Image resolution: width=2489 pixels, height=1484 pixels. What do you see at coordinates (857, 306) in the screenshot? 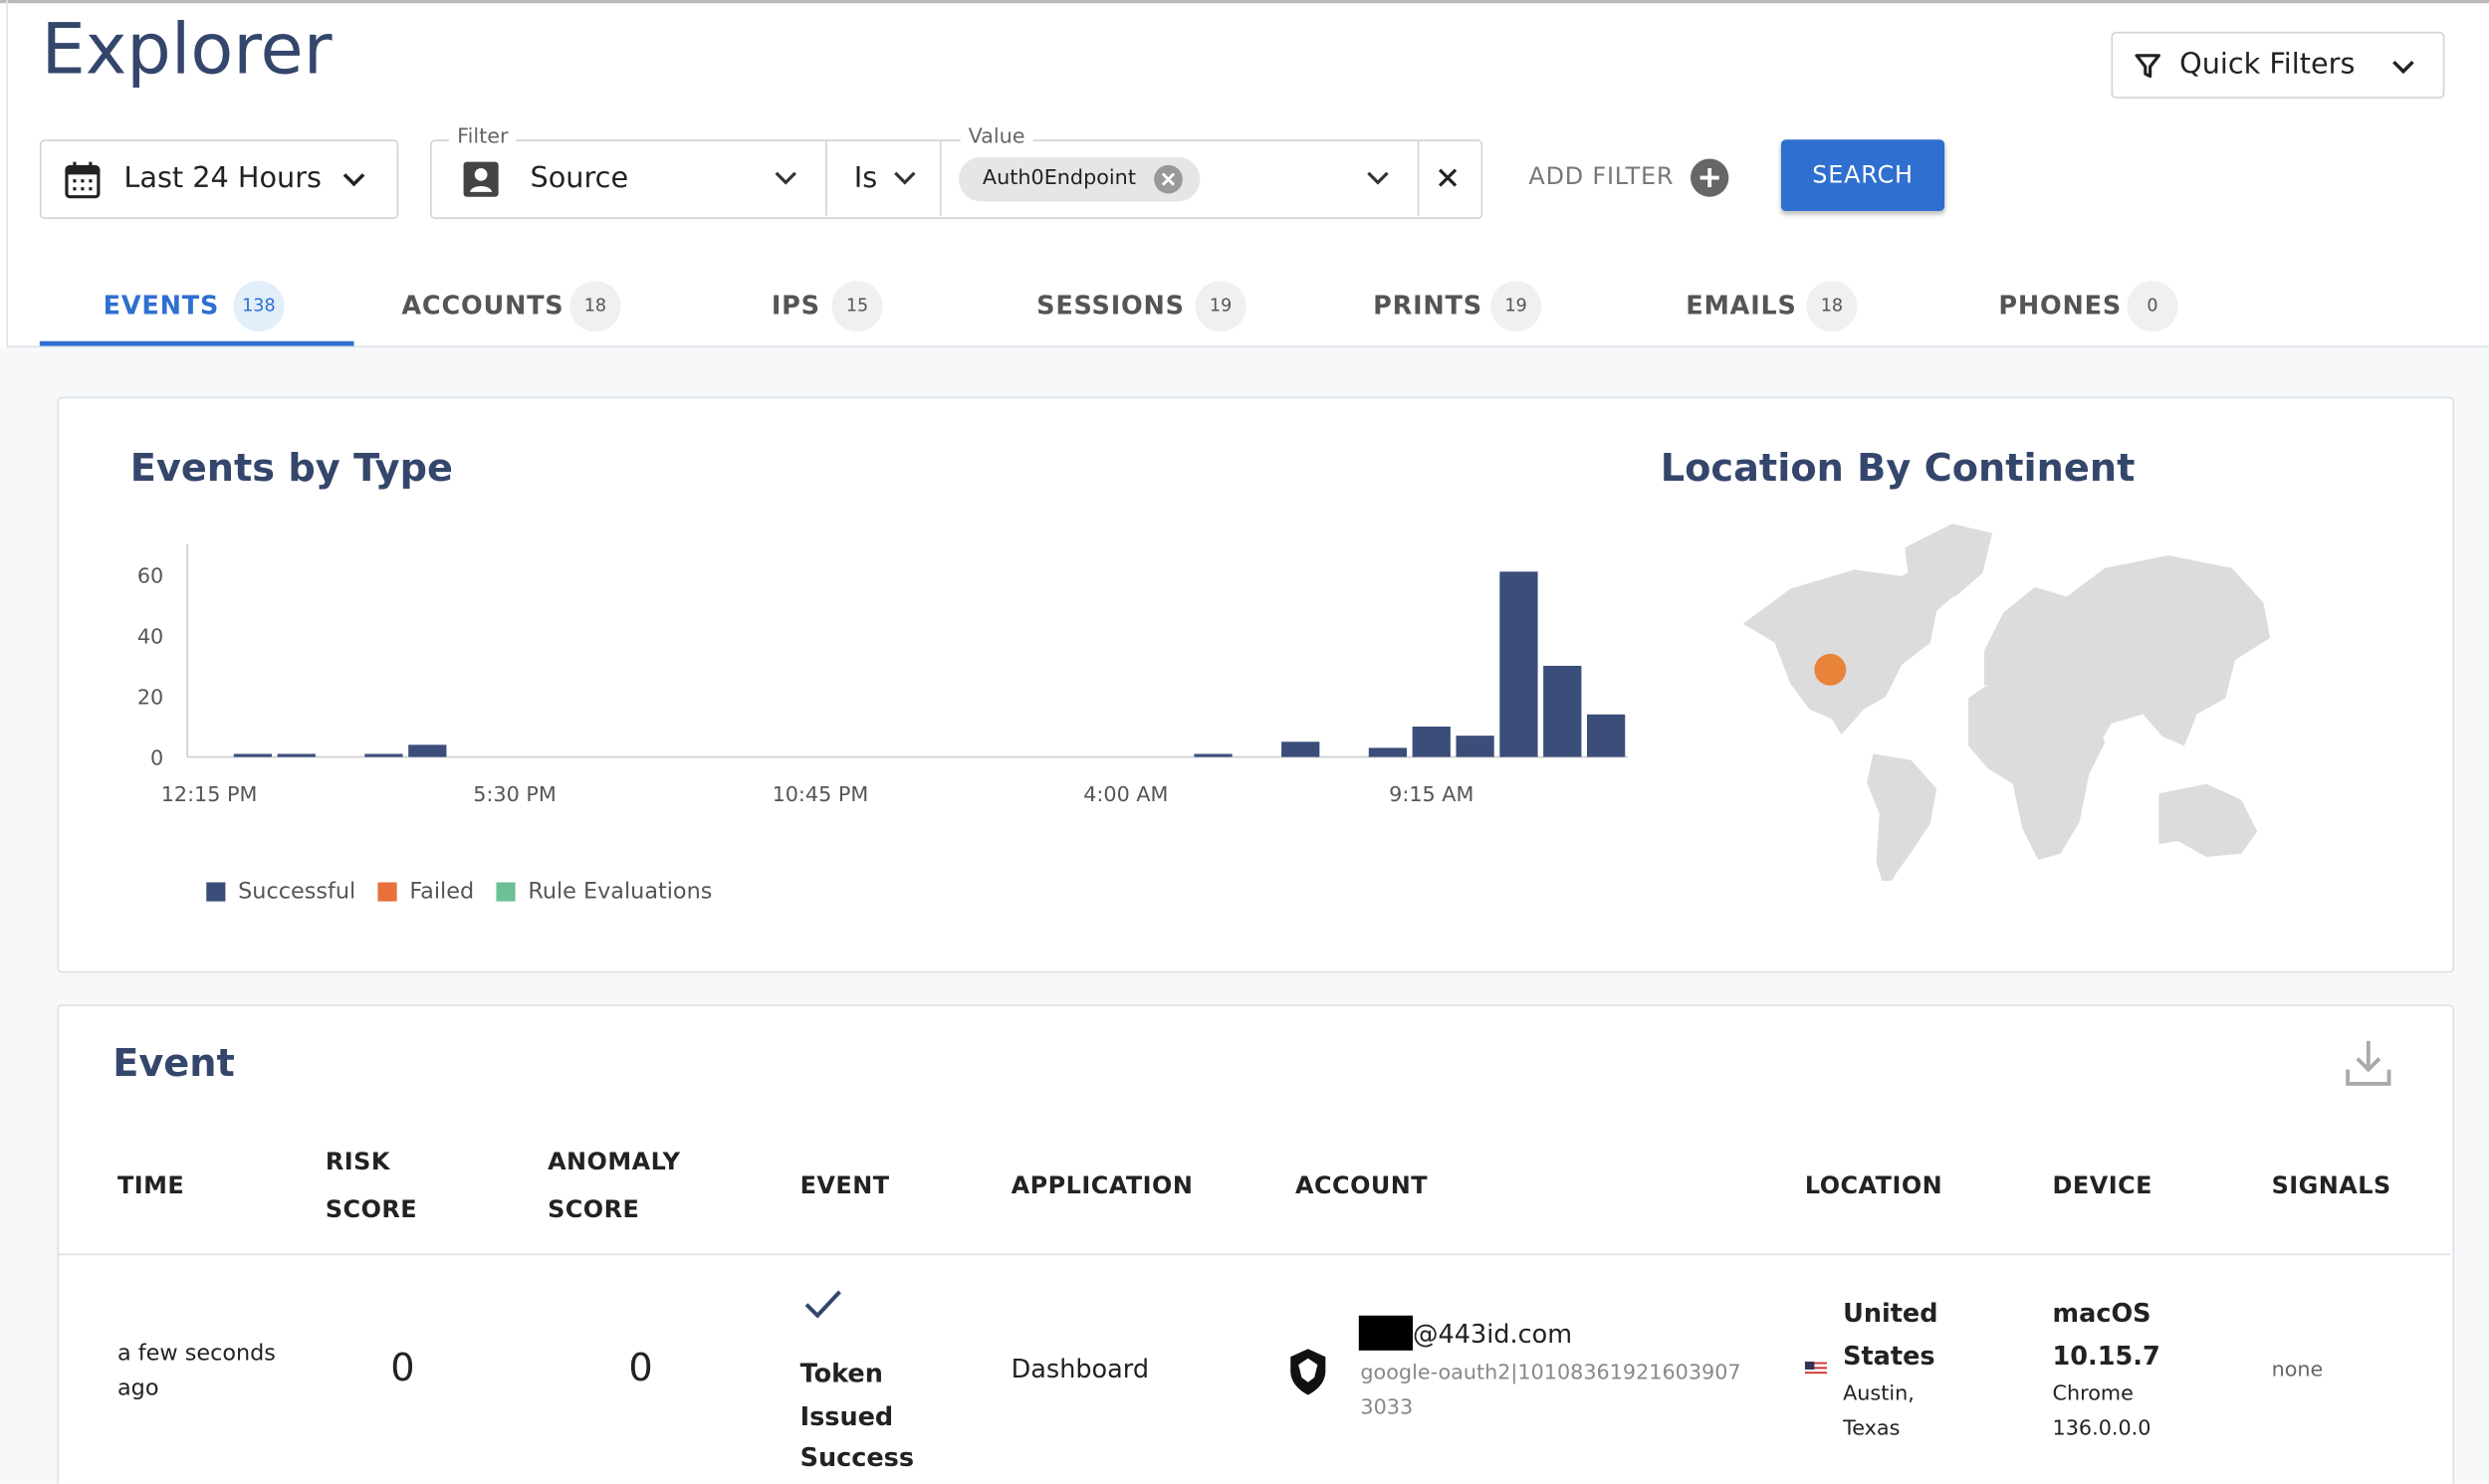
I see `tab-count: 15` at bounding box center [857, 306].